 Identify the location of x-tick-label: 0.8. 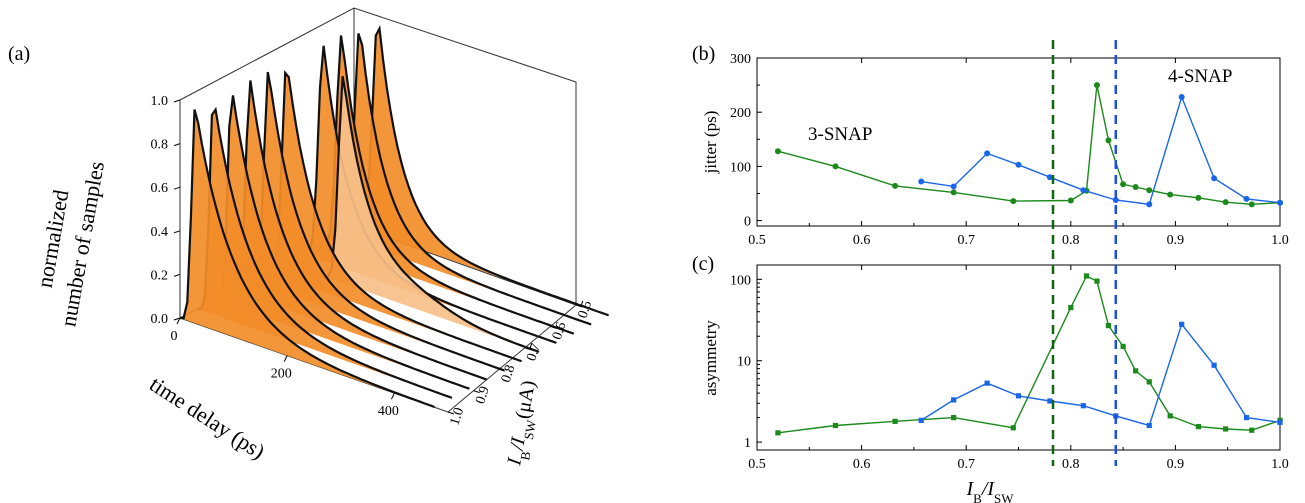
(1071, 464).